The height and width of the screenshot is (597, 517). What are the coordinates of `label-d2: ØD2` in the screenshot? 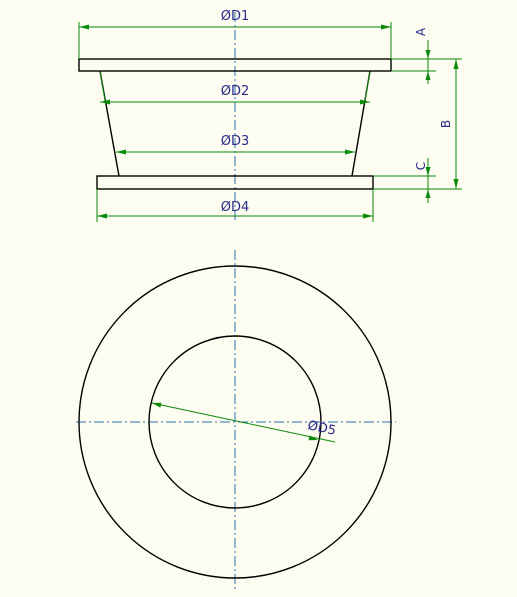 It's located at (235, 91).